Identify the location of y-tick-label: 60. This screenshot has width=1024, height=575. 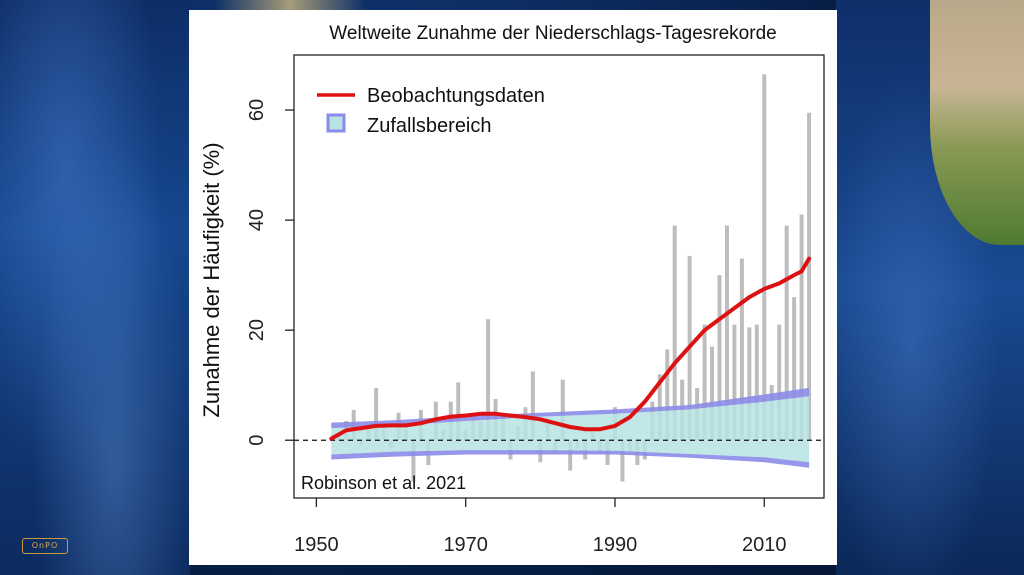
(257, 110).